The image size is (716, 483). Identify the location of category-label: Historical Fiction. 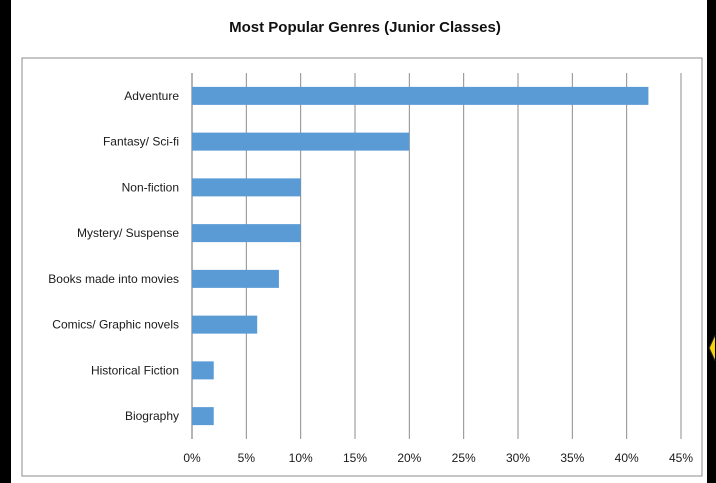
(135, 370).